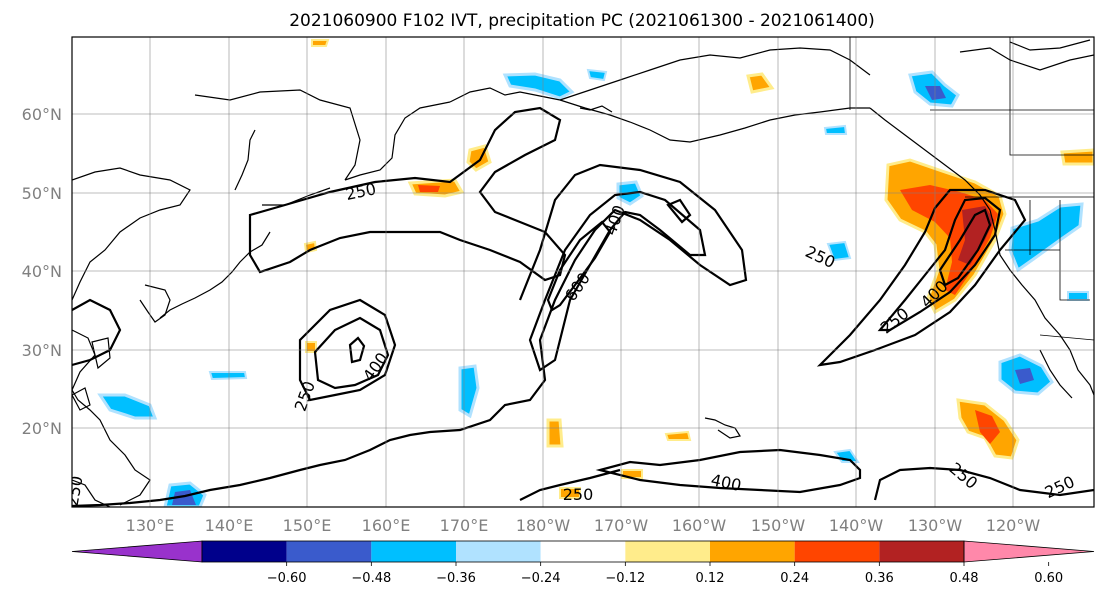 Image resolution: width=1105 pixels, height=601 pixels. What do you see at coordinates (1029, 551) in the screenshot?
I see `colorbar-extend-high` at bounding box center [1029, 551].